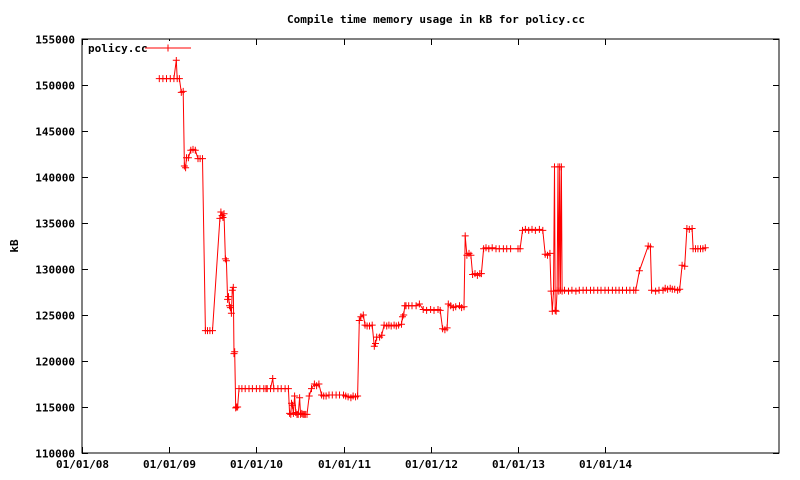 This screenshot has height=480, width=800. What do you see at coordinates (605, 464) in the screenshot?
I see `x-tick-label: 01/01/14` at bounding box center [605, 464].